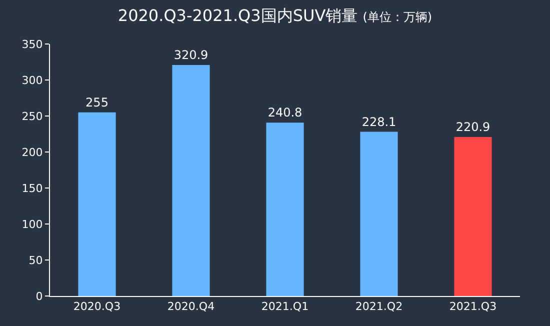 This screenshot has width=550, height=326. What do you see at coordinates (32, 188) in the screenshot?
I see `y-tick-label: 150` at bounding box center [32, 188].